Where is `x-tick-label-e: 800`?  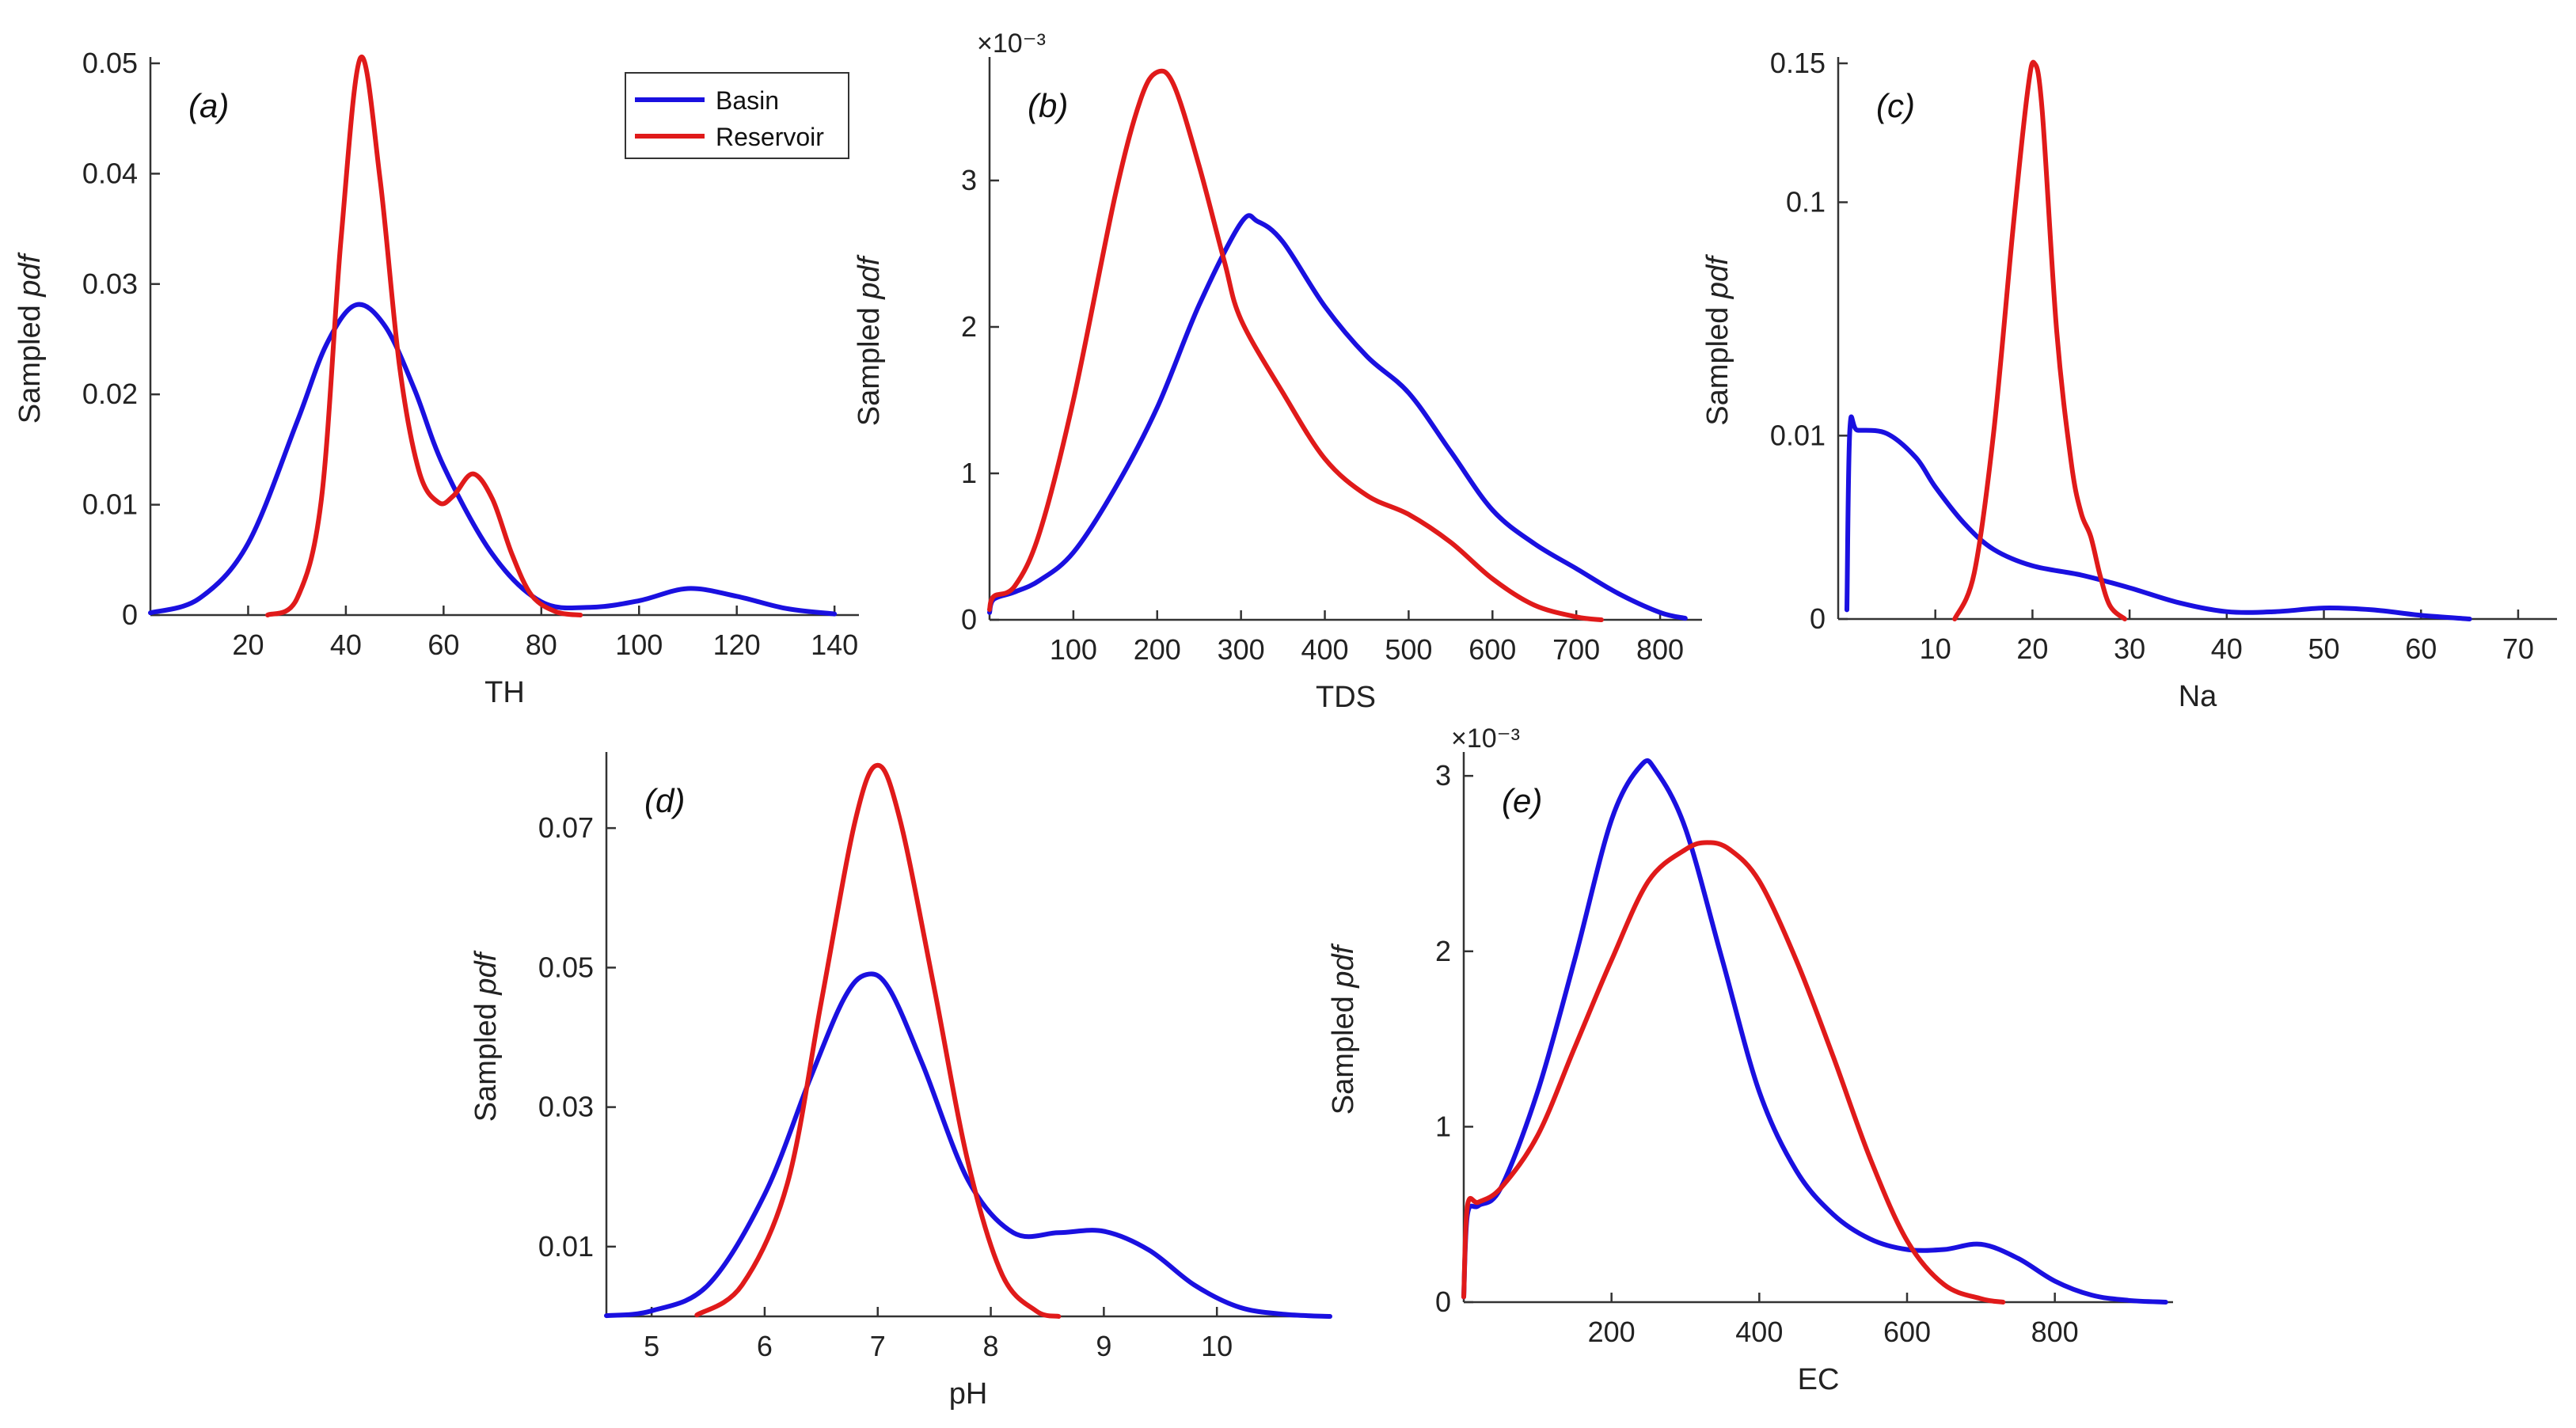 x-tick-label-e: 800 is located at coordinates (2055, 1332).